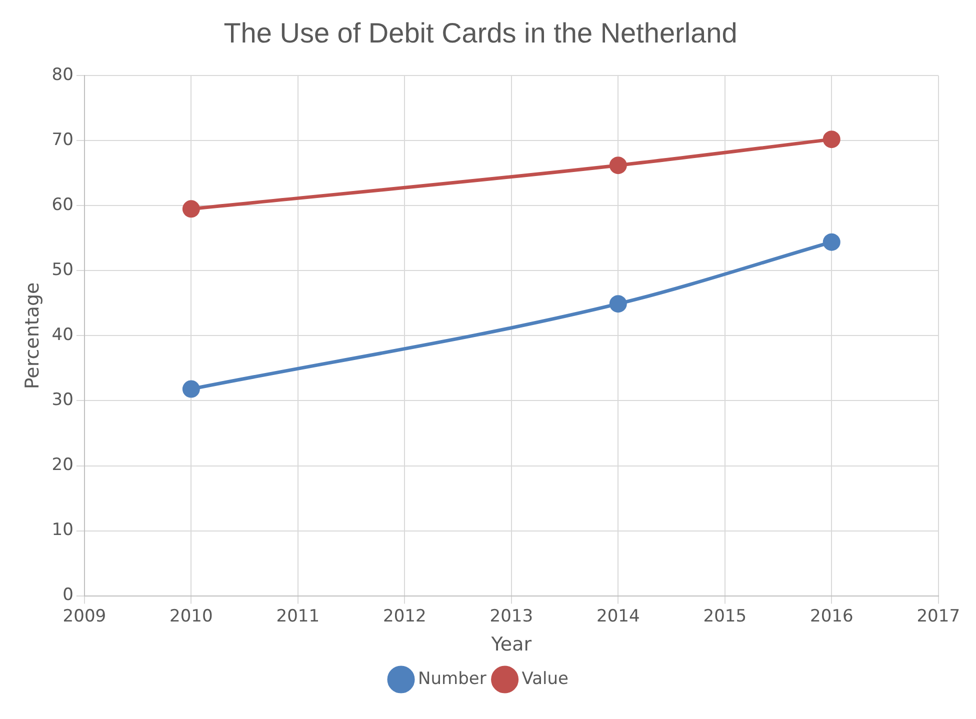 This screenshot has width=976, height=719. I want to click on x-tick-label: 2011, so click(298, 616).